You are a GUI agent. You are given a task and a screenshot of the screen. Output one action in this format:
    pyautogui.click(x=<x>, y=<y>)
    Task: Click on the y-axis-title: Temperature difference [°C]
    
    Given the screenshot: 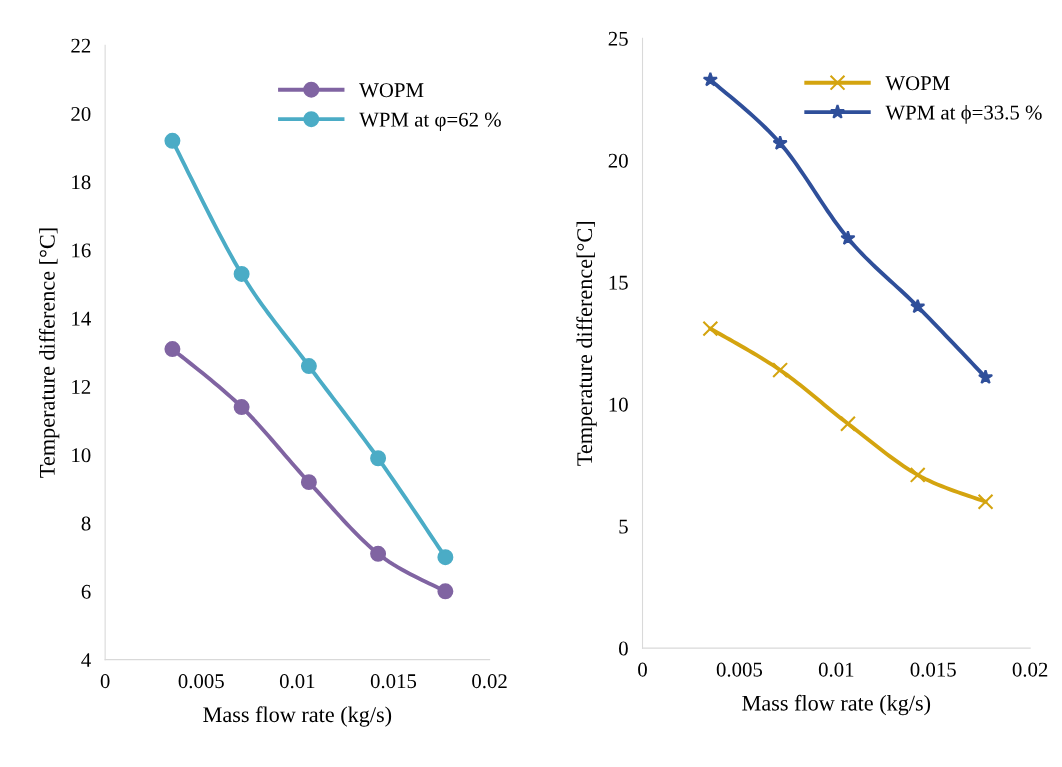 What is the action you would take?
    pyautogui.click(x=49, y=353)
    